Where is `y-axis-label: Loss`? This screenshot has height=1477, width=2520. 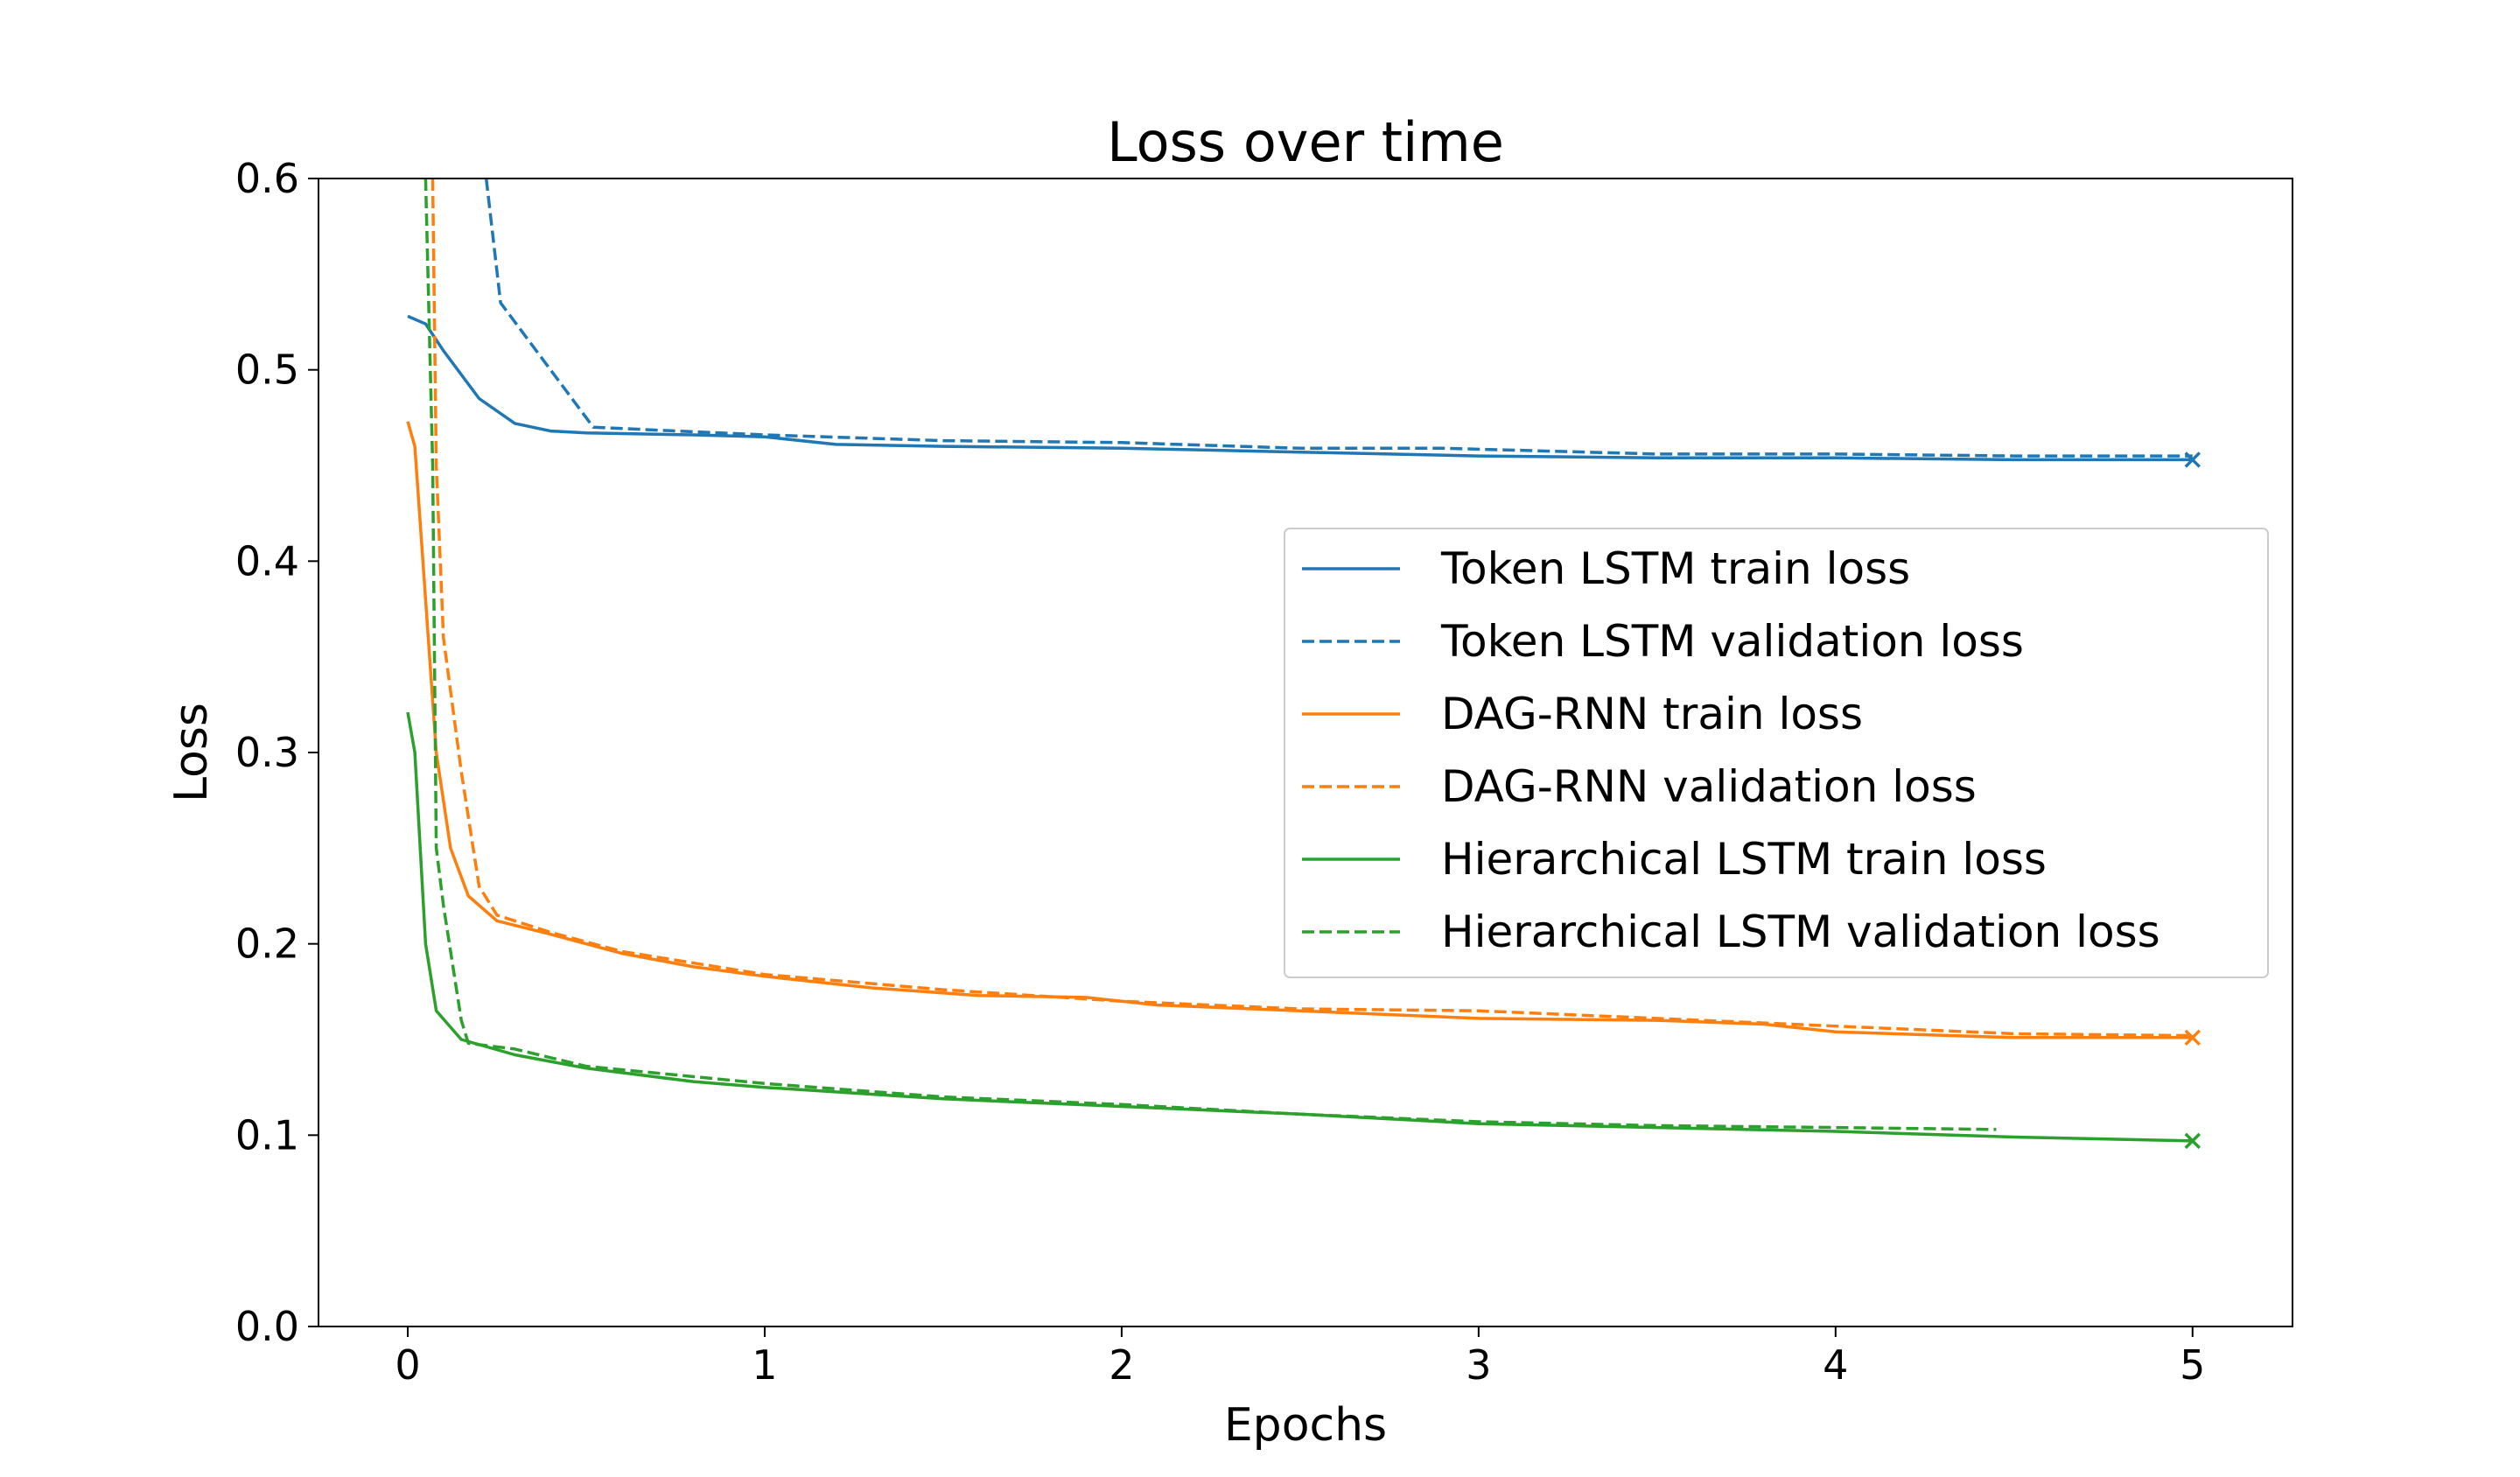 y-axis-label: Loss is located at coordinates (191, 752).